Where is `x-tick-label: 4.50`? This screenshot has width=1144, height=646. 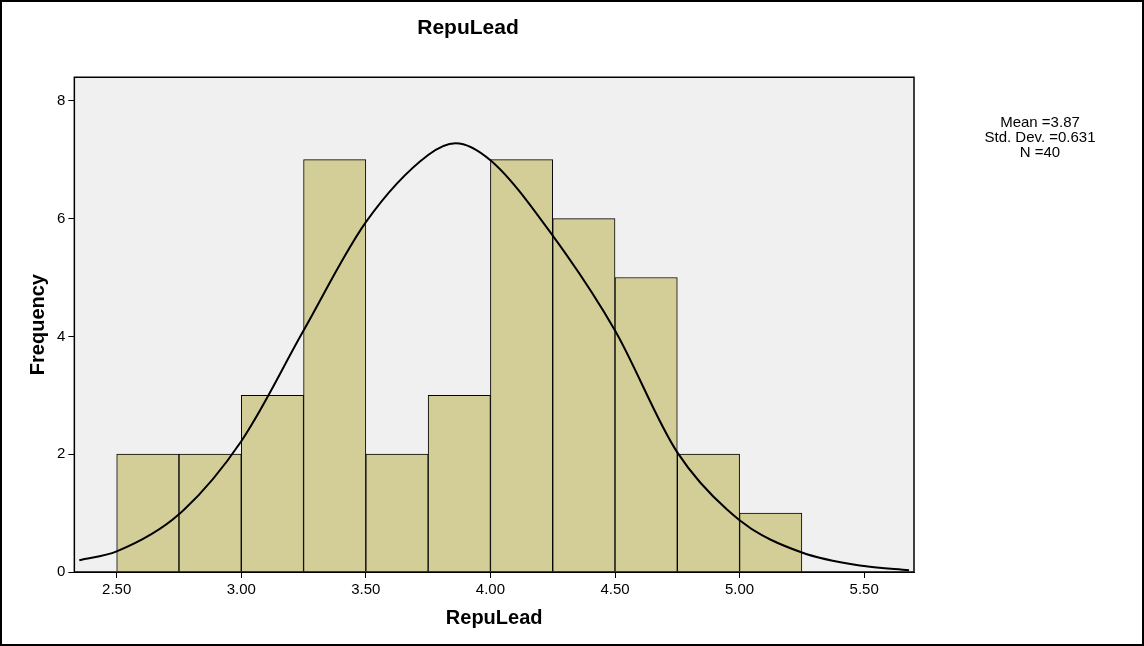 x-tick-label: 4.50 is located at coordinates (615, 589).